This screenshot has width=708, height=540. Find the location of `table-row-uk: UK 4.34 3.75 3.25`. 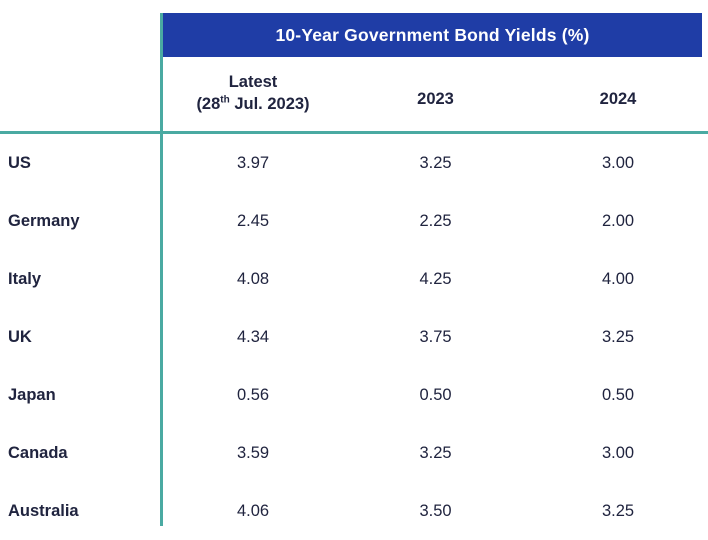

table-row-uk: UK 4.34 3.75 3.25 is located at coordinates (354, 337).